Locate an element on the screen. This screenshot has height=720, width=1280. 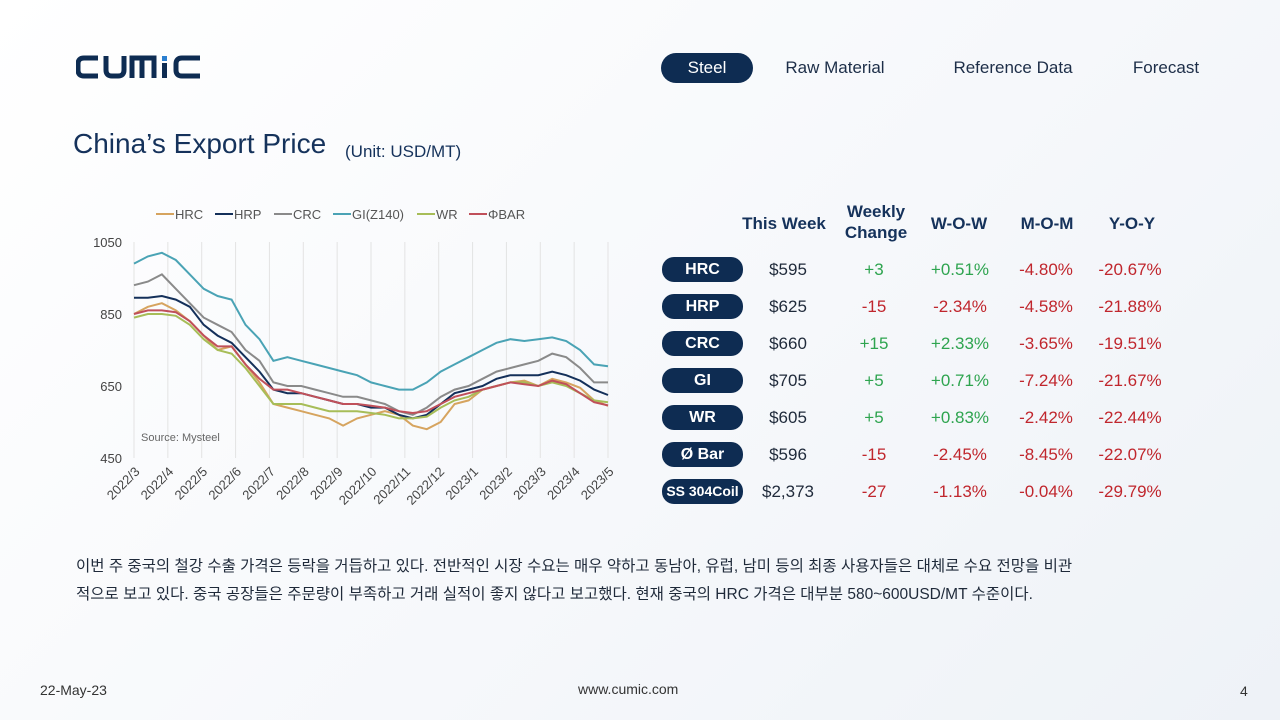
x-tick-label: 2022/3 is located at coordinates (123, 483).